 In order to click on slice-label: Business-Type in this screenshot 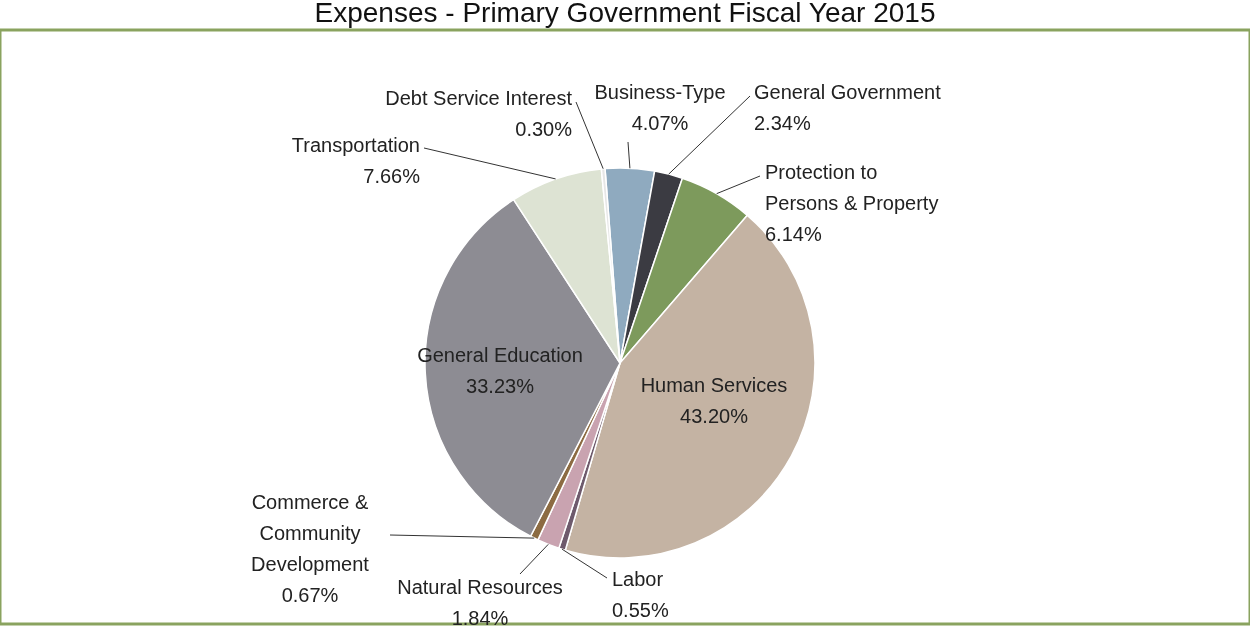, I will do `click(660, 92)`.